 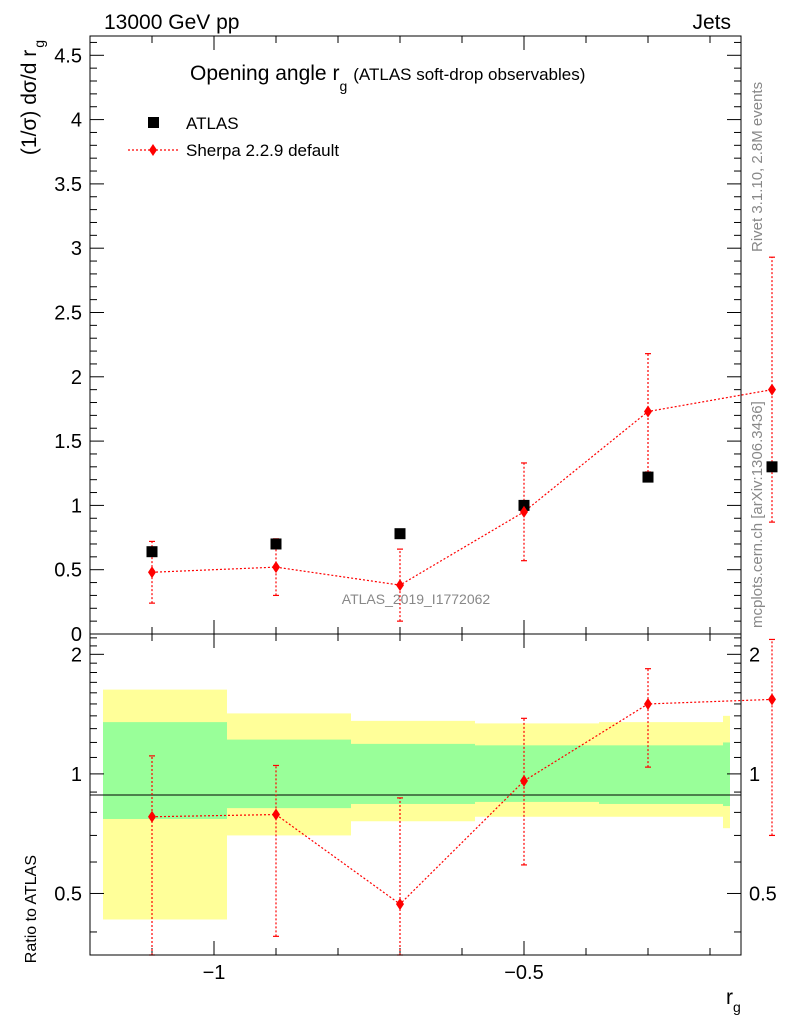 I want to click on main-y-axis-label: (1/σ) dσ/d rg, so click(x=32, y=97).